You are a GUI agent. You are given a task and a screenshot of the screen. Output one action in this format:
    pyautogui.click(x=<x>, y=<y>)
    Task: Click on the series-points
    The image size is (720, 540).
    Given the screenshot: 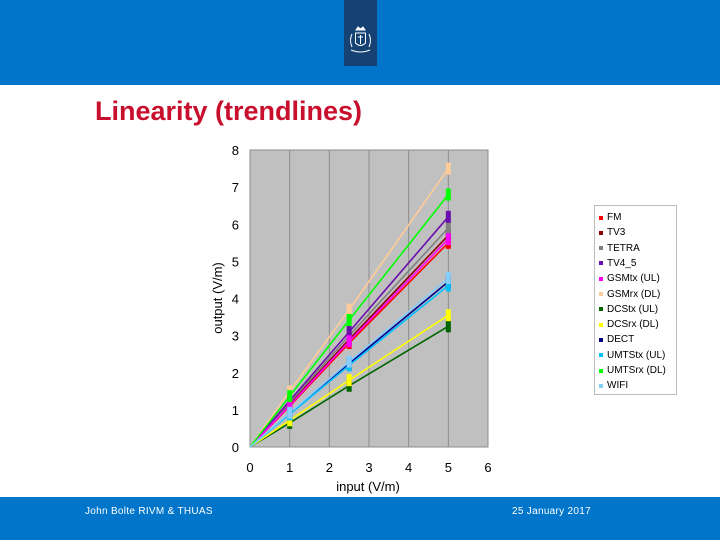 What is the action you would take?
    pyautogui.click(x=369, y=295)
    